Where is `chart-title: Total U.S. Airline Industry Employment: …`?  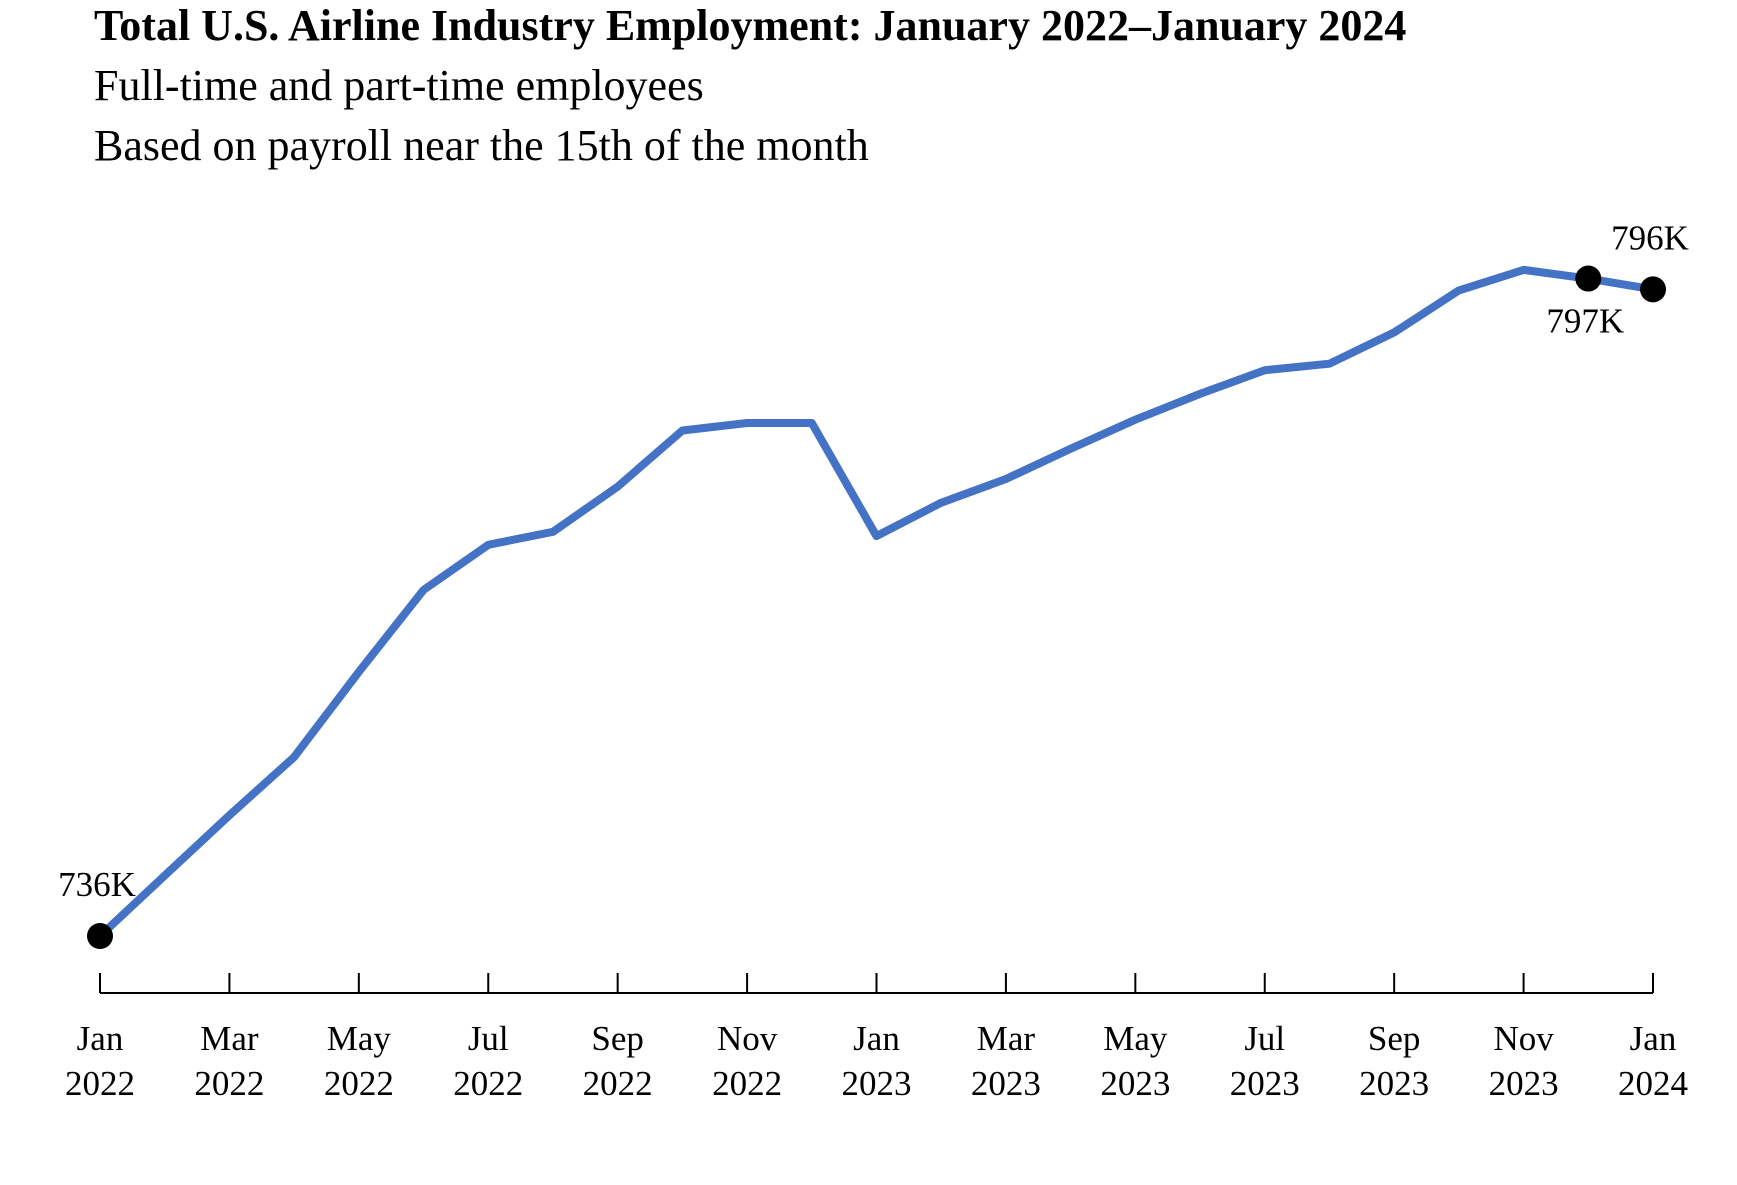
chart-title: Total U.S. Airline Industry Employment: … is located at coordinates (750, 25).